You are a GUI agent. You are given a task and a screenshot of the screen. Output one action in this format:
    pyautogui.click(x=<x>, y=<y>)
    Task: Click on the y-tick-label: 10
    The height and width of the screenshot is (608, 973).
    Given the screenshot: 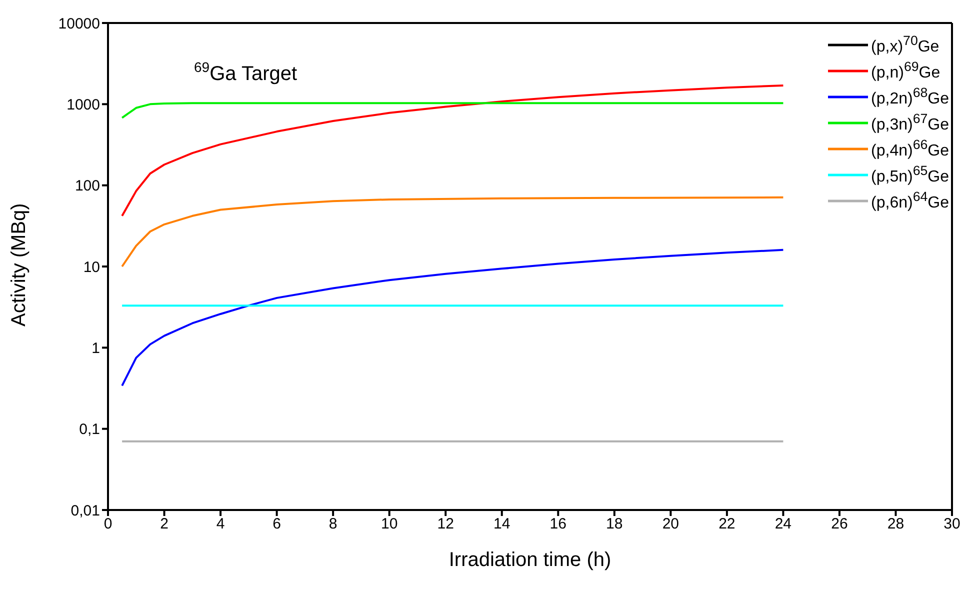 What is the action you would take?
    pyautogui.click(x=91, y=267)
    